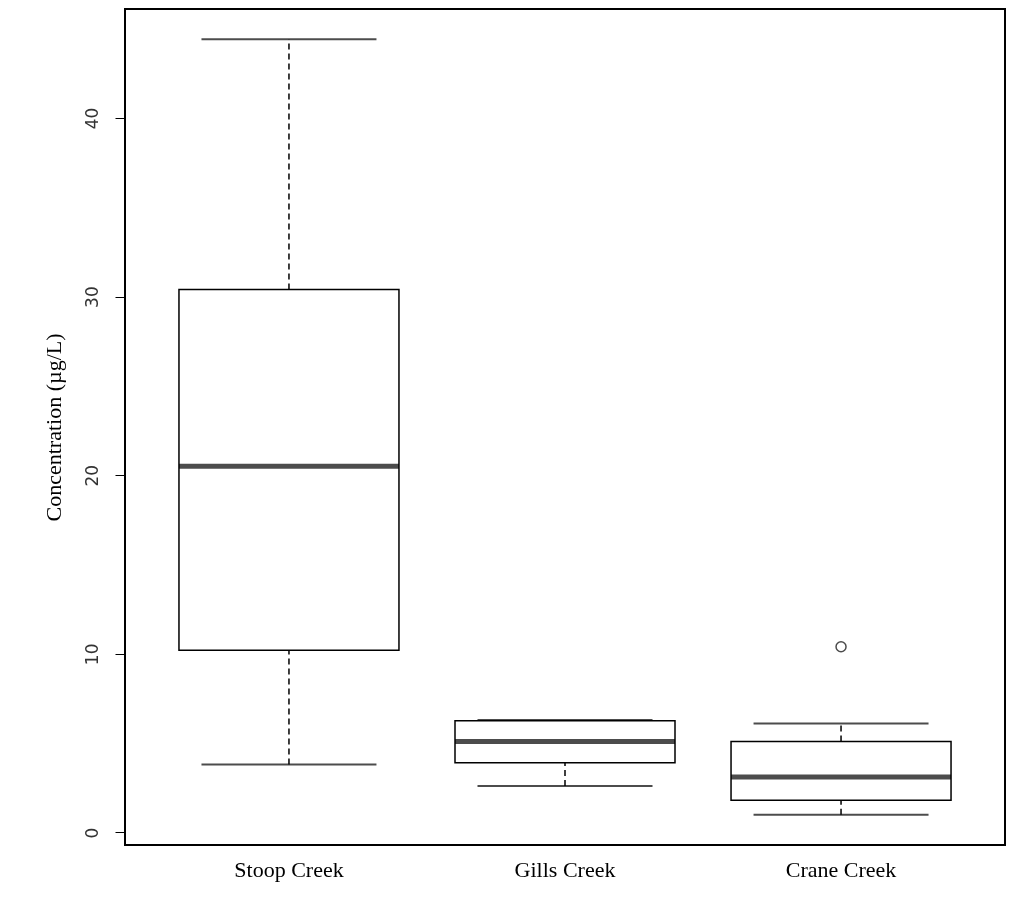 The height and width of the screenshot is (902, 1010). Describe the element at coordinates (91, 654) in the screenshot. I see `y-tick-label: 10` at that location.